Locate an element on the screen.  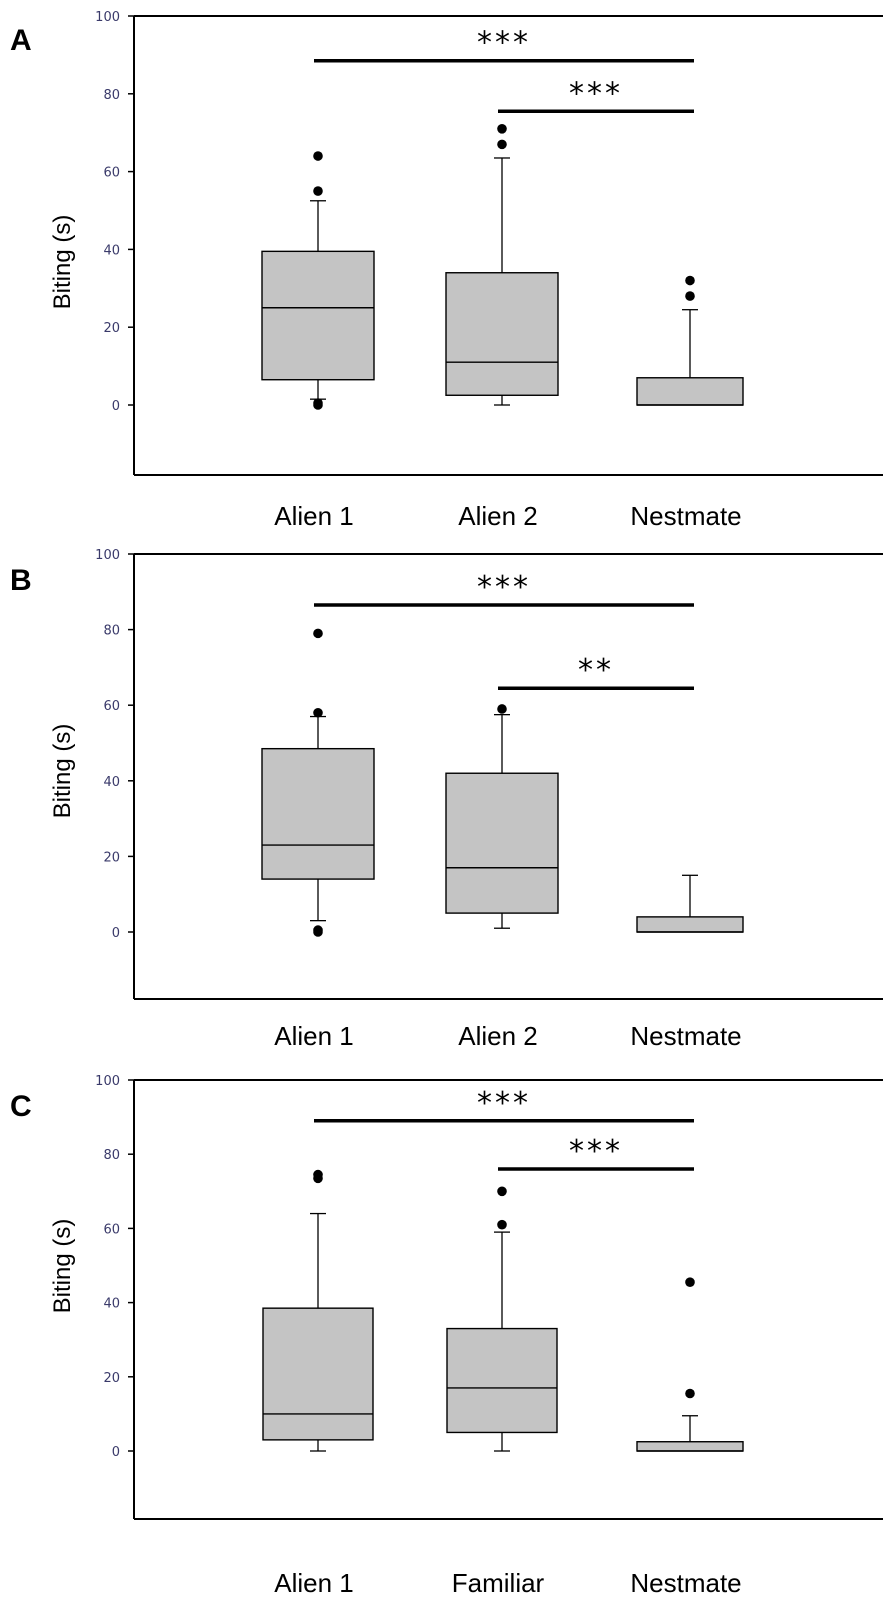
panel-letter: A is located at coordinates (21, 40).